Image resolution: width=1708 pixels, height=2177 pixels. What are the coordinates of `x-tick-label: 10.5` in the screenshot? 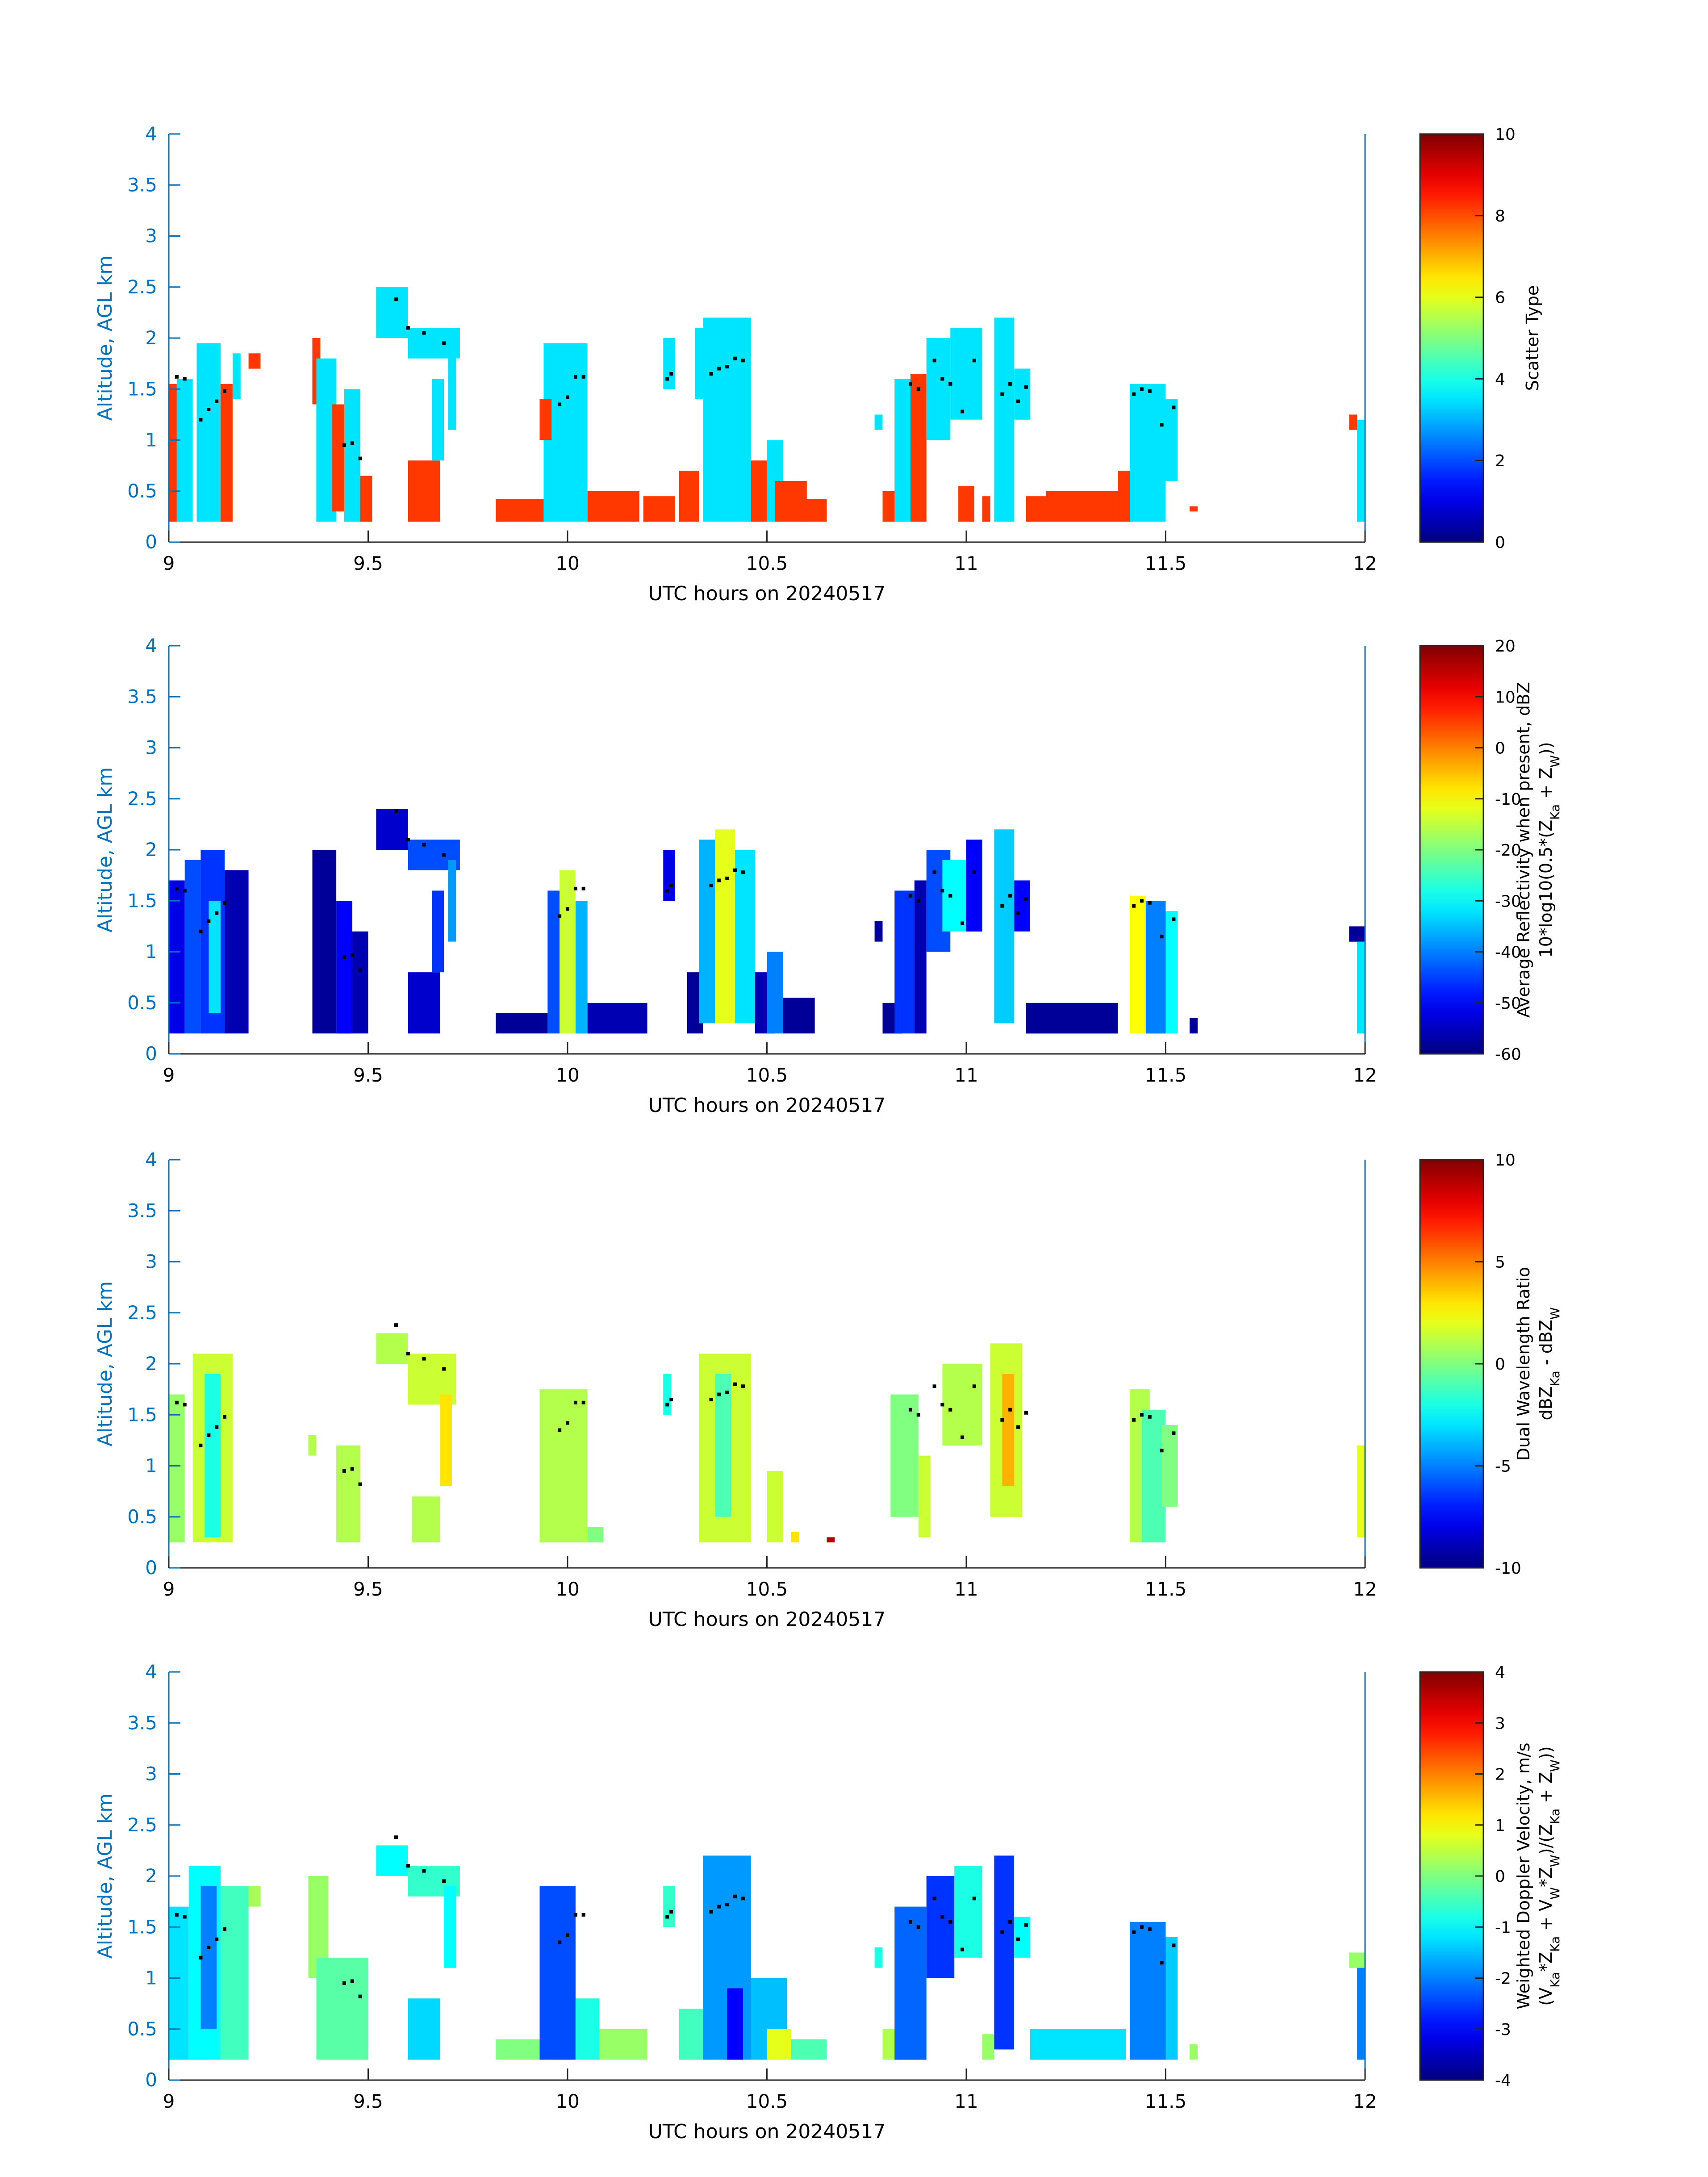 It's located at (767, 563).